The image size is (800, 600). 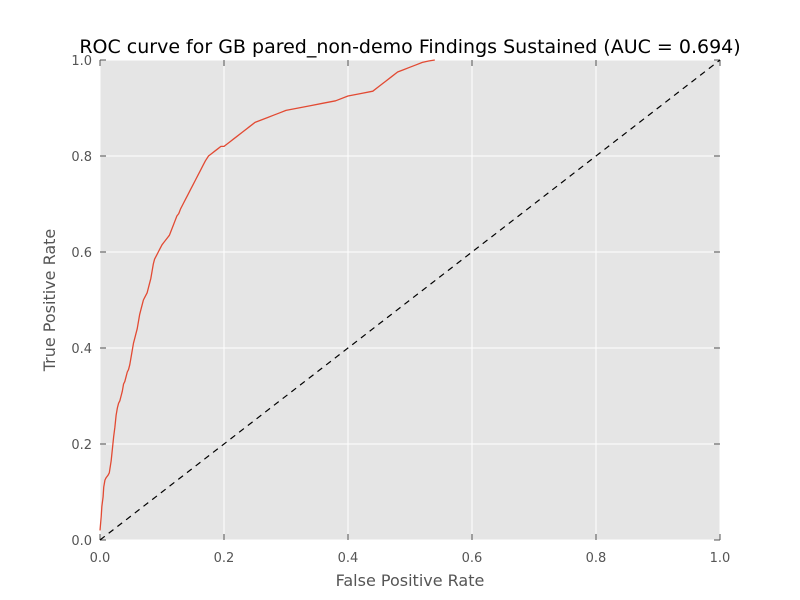 I want to click on x-tick-label: 0.4, so click(x=348, y=558).